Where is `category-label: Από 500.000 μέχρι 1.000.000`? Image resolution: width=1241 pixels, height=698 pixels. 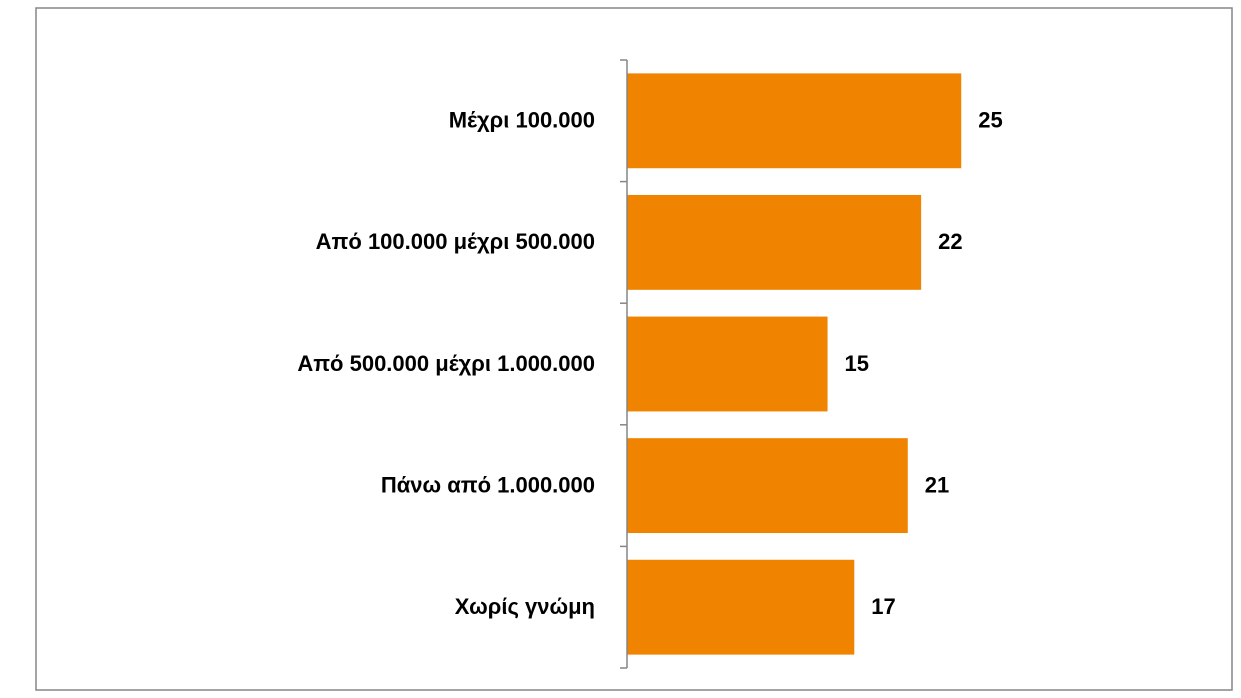
category-label: Από 500.000 μέχρι 1.000.000 is located at coordinates (446, 363).